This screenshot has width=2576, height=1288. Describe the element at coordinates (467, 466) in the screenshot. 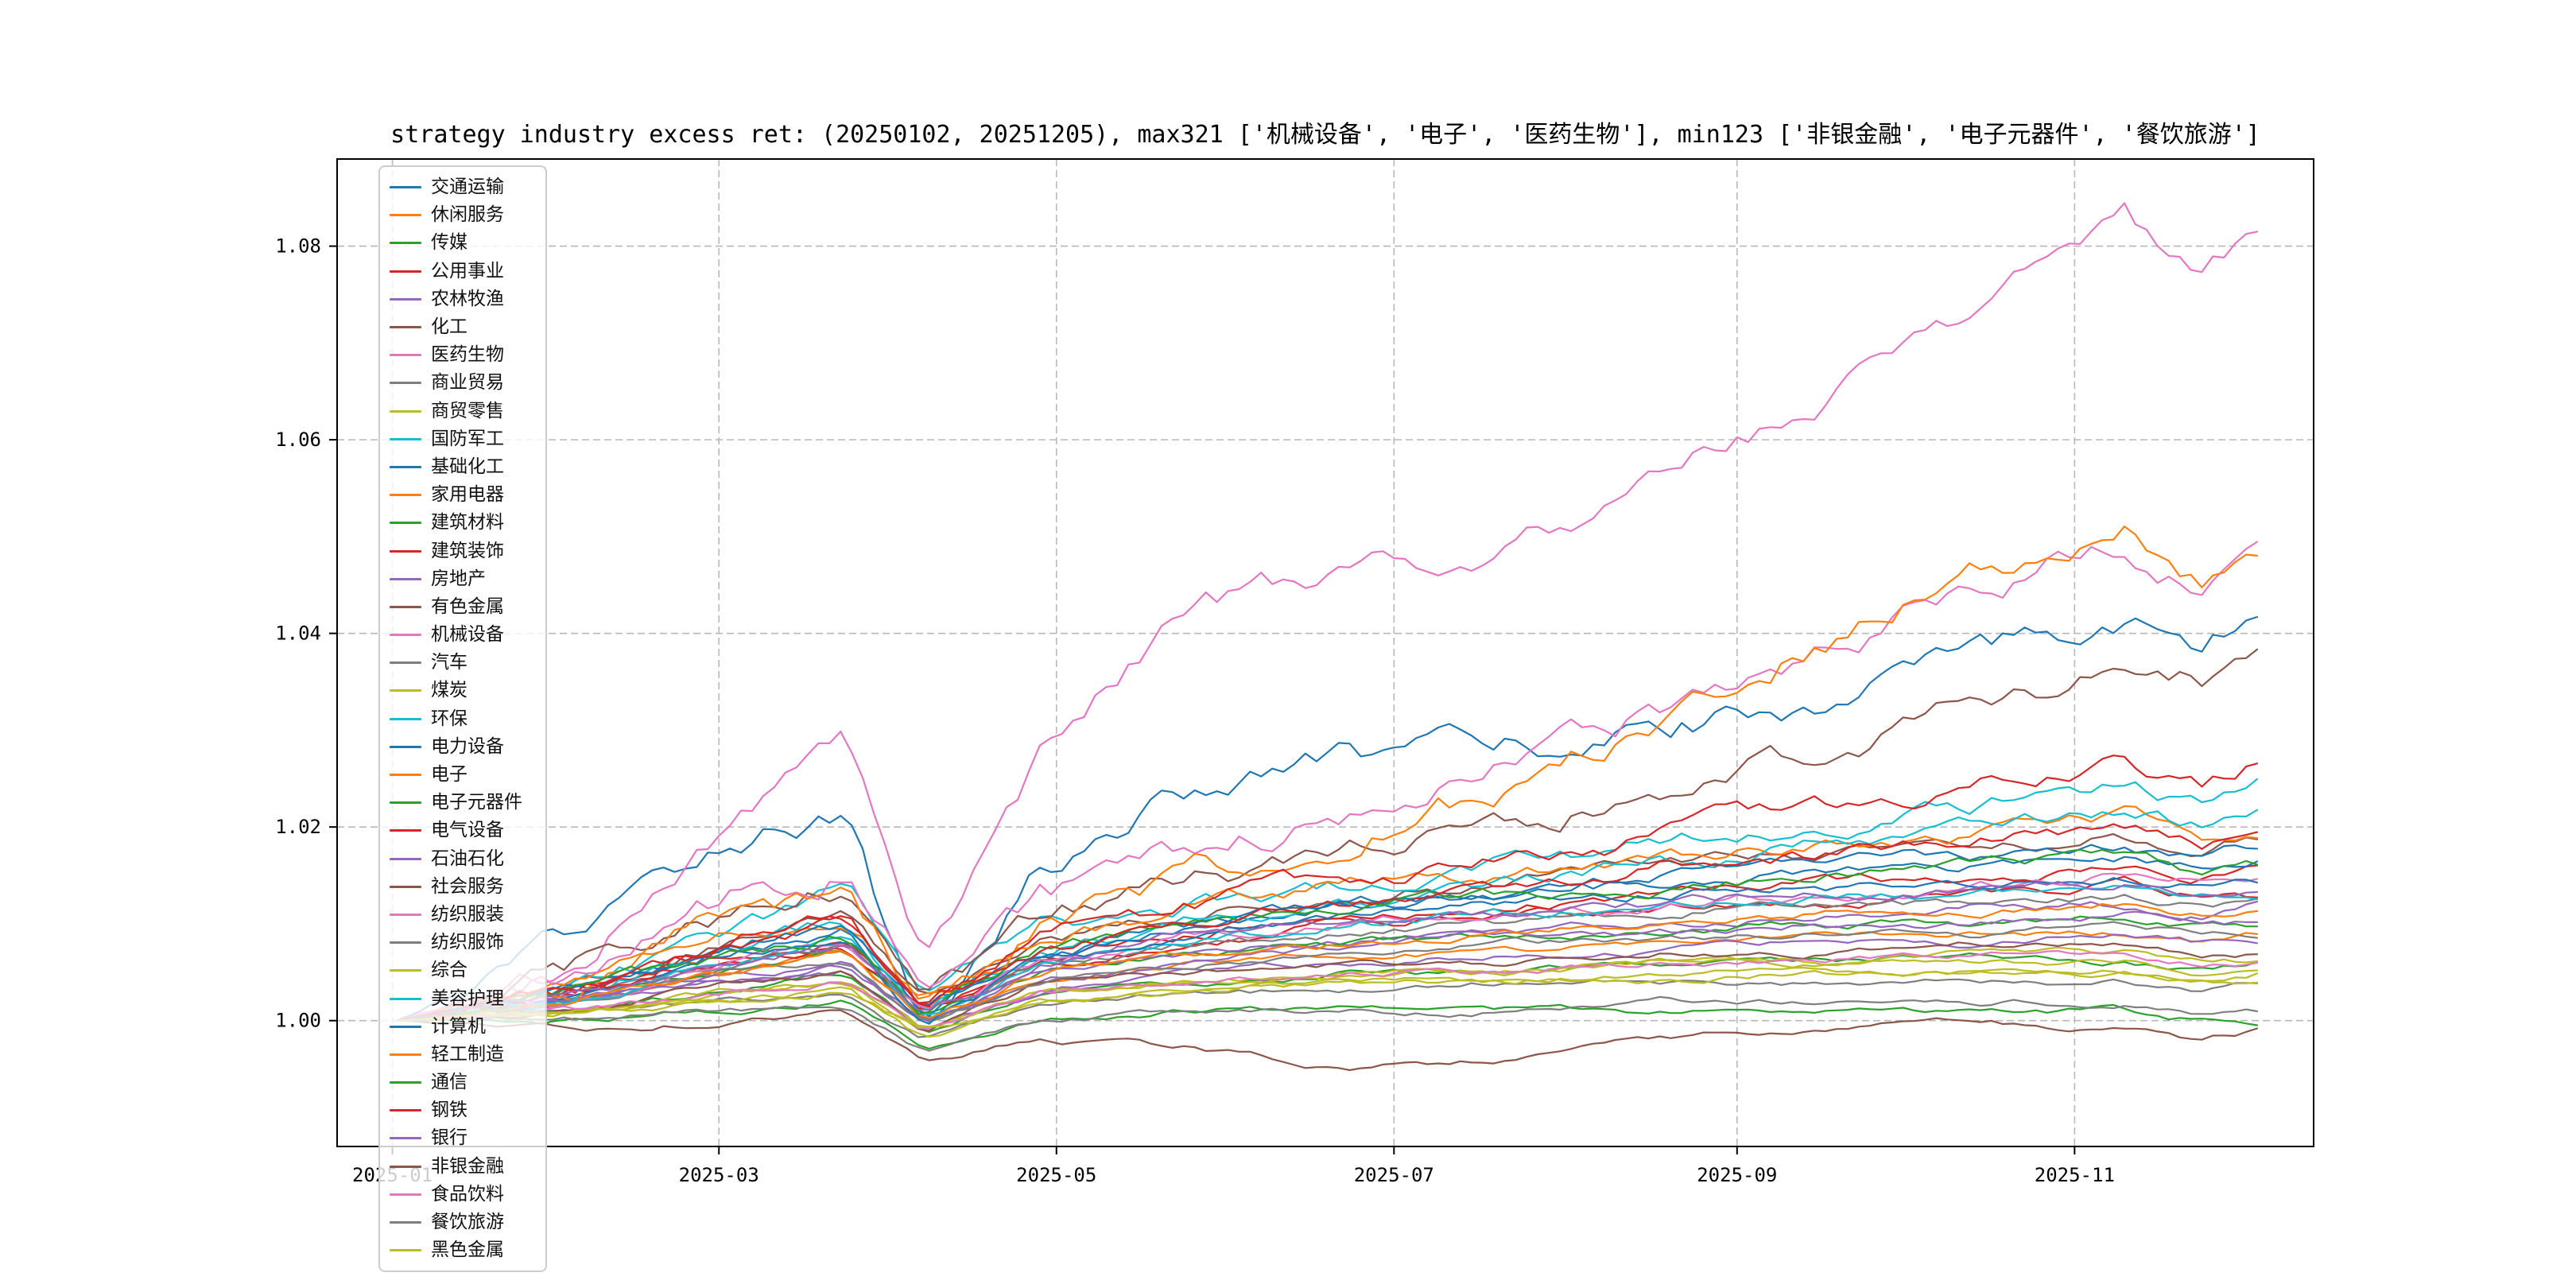

I see `legend-label: 基础化工` at that location.